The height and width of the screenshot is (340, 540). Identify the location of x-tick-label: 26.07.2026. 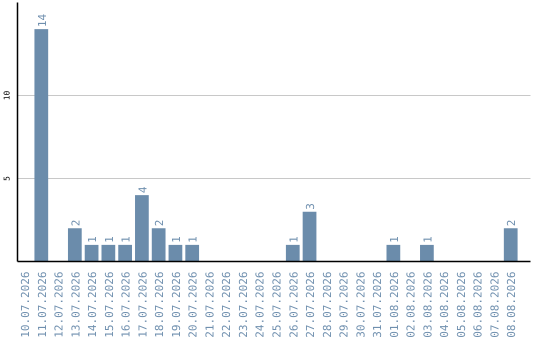
(293, 304).